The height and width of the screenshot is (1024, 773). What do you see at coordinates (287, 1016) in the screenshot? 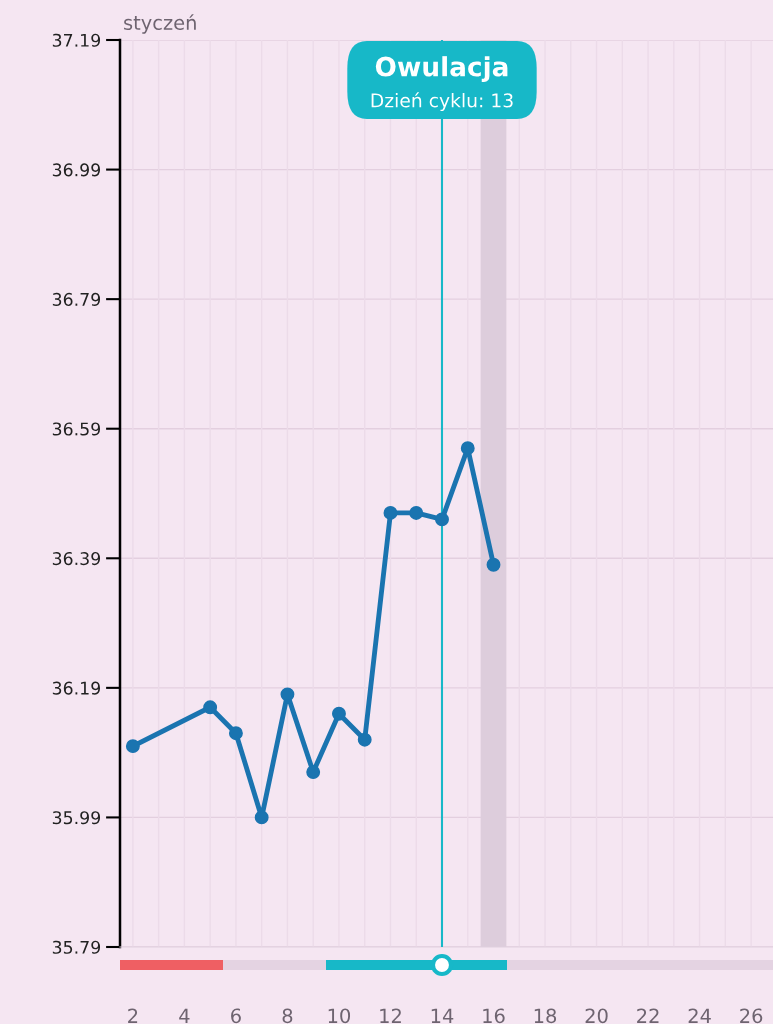
I see `x-tick-label: 8` at bounding box center [287, 1016].